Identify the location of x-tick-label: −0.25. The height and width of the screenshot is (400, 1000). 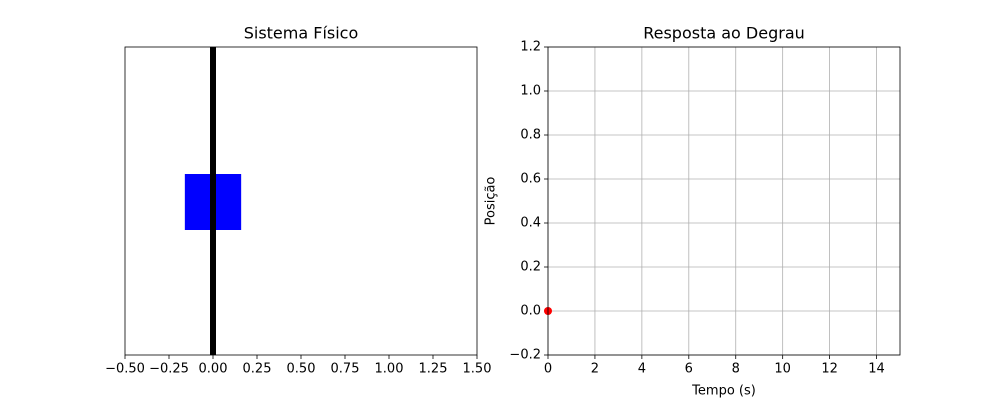
(169, 369).